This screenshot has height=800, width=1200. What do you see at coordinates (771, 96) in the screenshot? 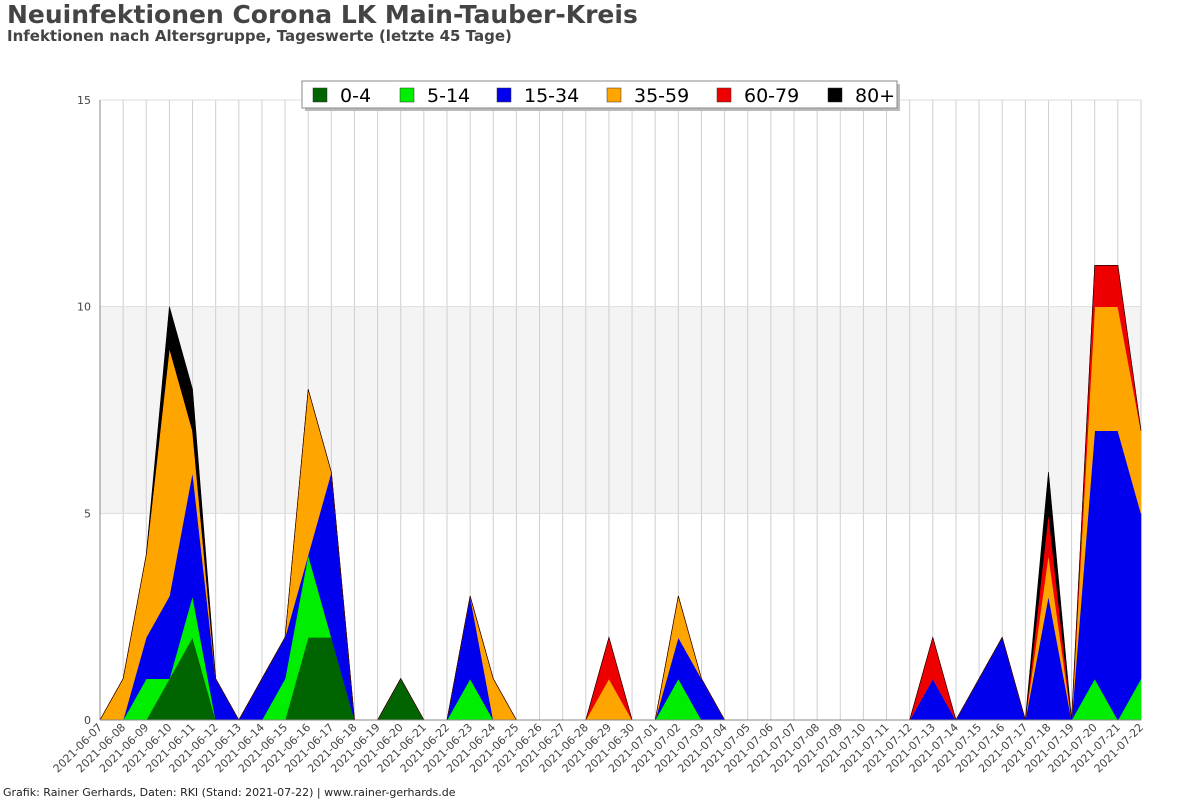
I see `legend-label-60-79: 60-79` at bounding box center [771, 96].